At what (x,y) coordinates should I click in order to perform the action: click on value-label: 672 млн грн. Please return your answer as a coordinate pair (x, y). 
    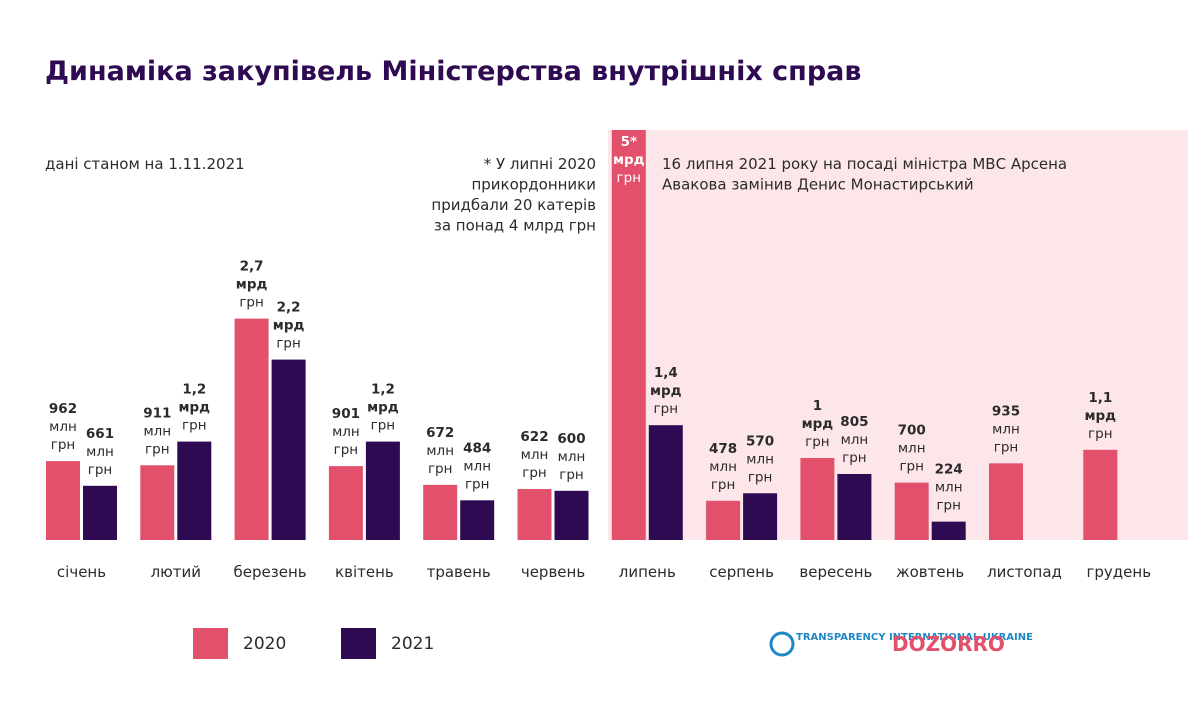
    Looking at the image, I should click on (440, 451).